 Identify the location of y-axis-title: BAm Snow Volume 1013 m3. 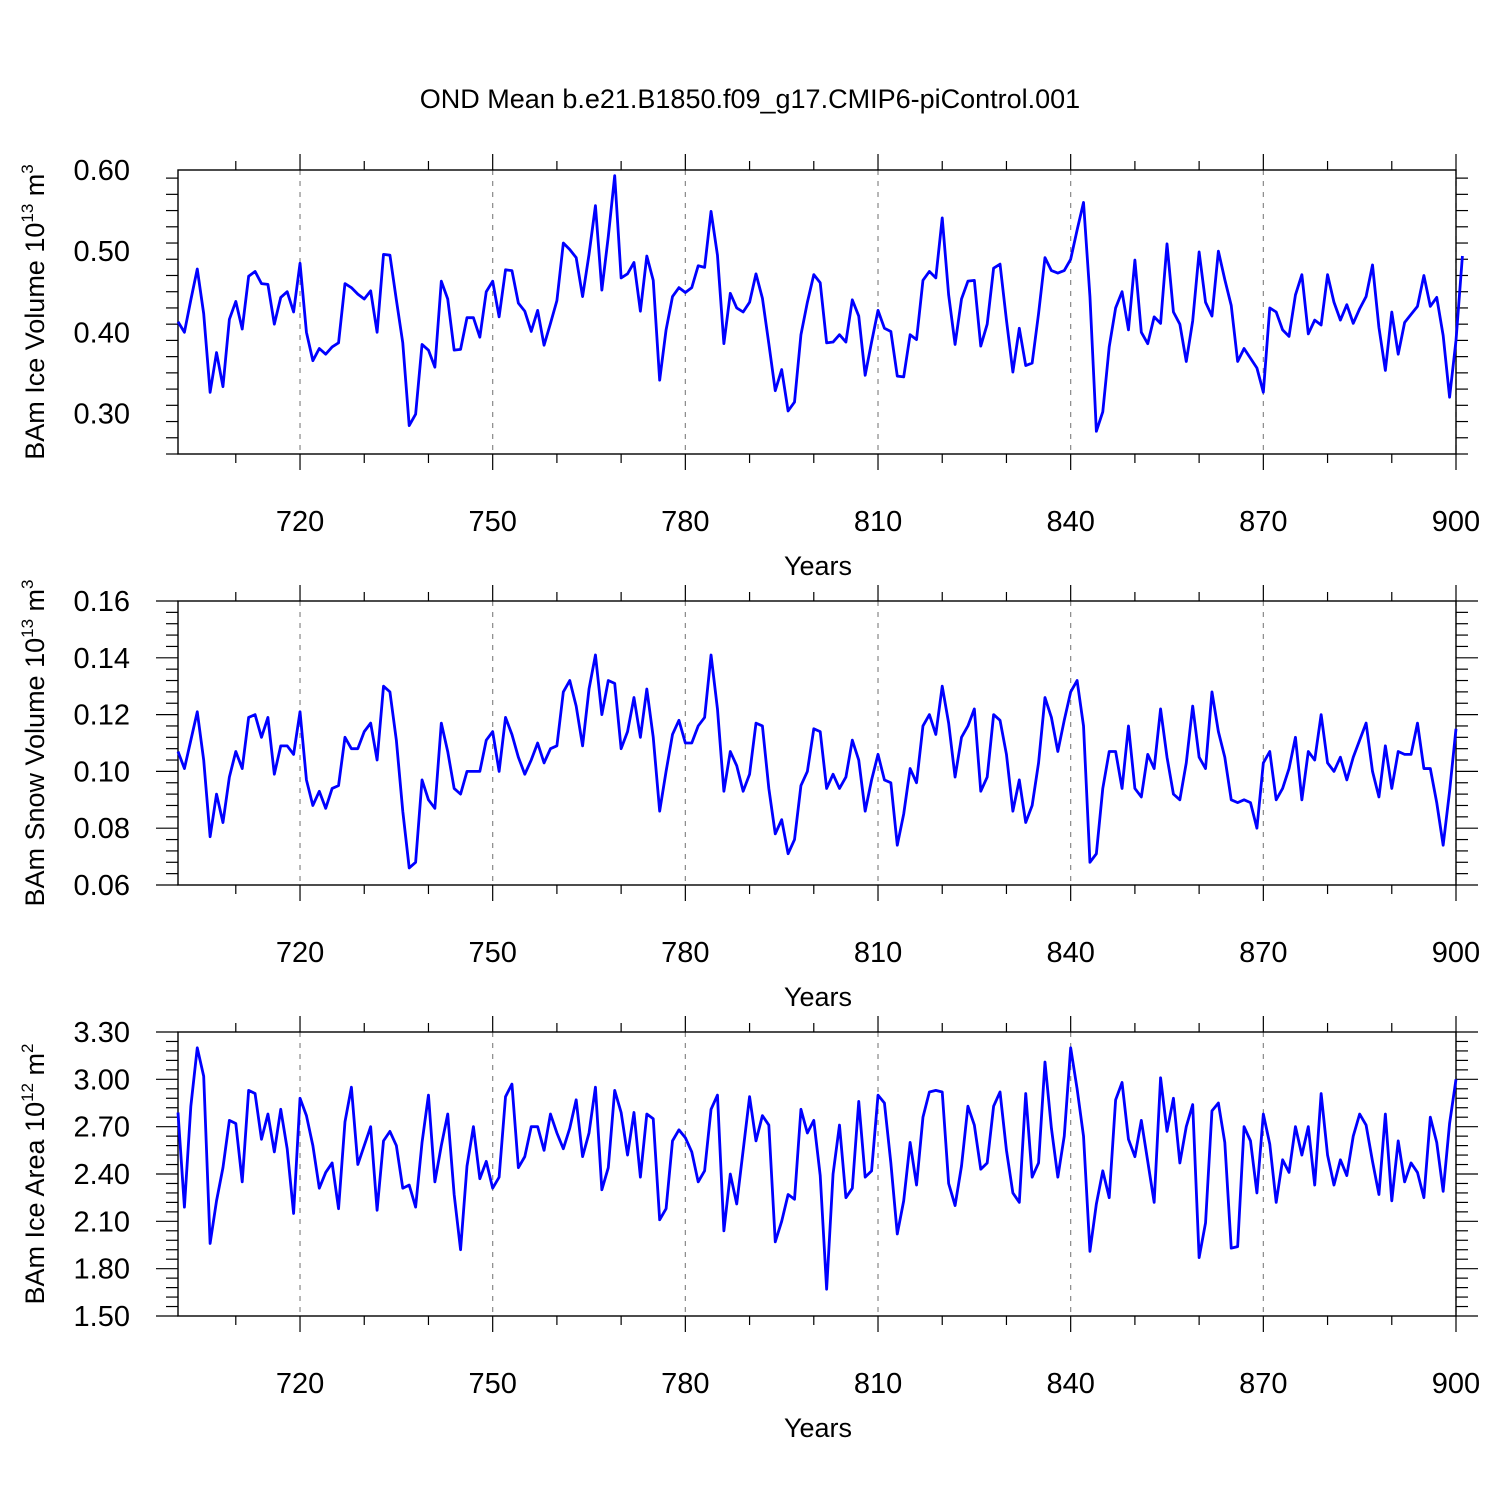
(34, 742).